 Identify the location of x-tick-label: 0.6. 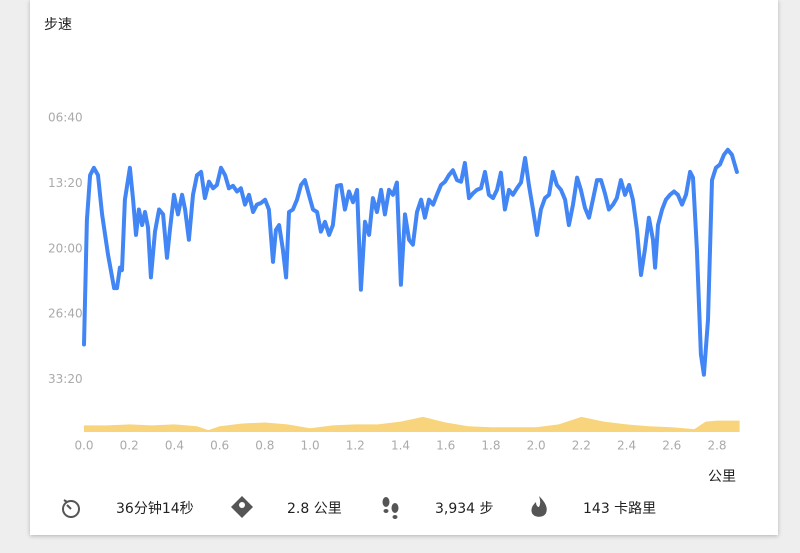
(219, 446).